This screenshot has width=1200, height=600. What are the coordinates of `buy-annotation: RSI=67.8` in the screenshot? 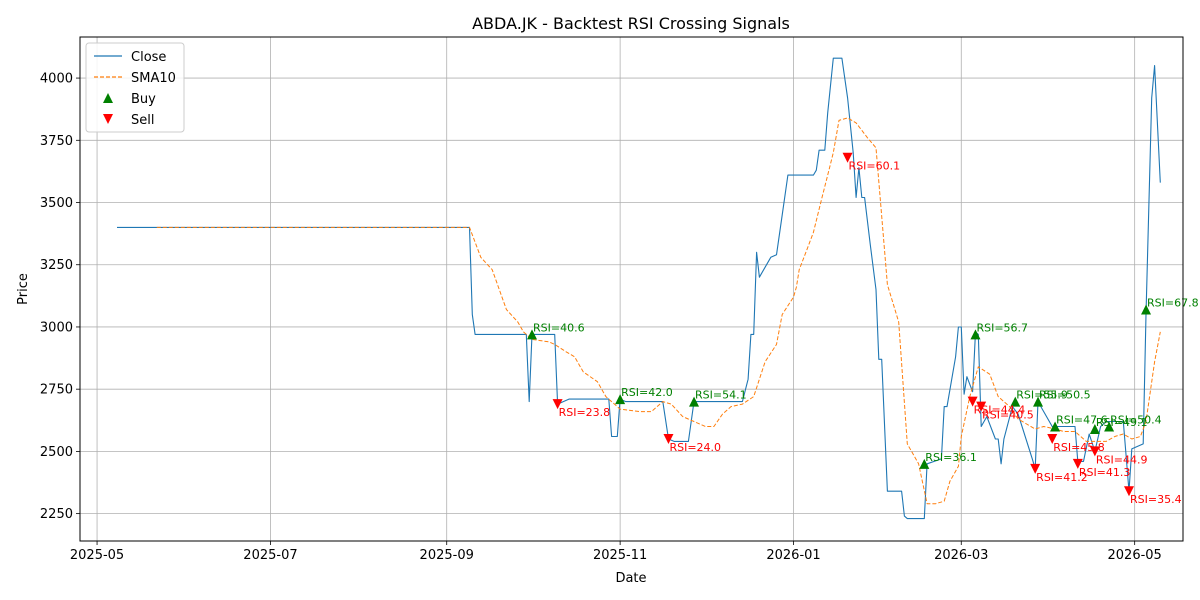 It's located at (1173, 303).